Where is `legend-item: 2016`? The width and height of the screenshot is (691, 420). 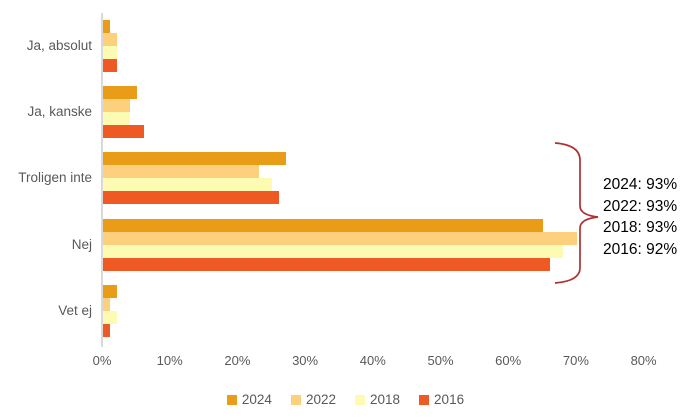
legend-item: 2016 is located at coordinates (441, 399).